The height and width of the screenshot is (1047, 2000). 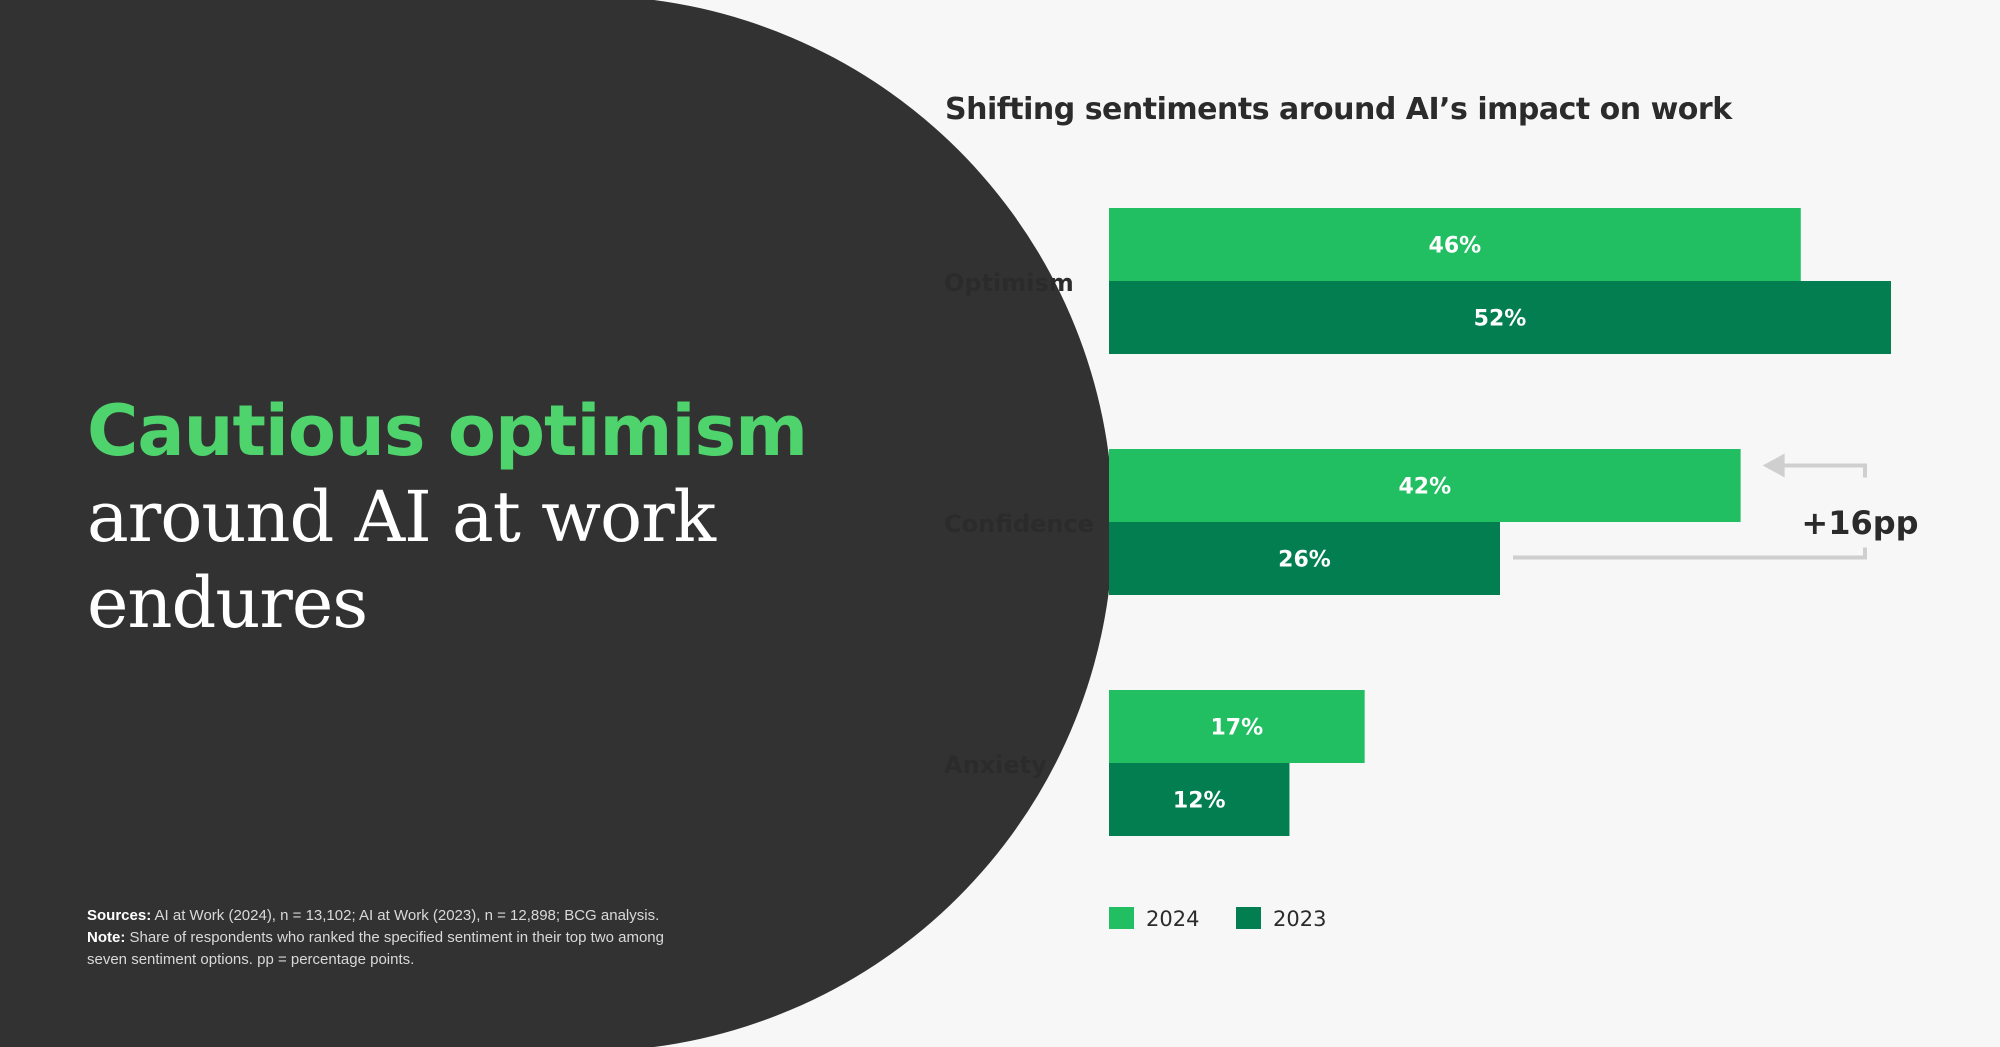 I want to click on legend-swatch-2023, so click(x=1248, y=918).